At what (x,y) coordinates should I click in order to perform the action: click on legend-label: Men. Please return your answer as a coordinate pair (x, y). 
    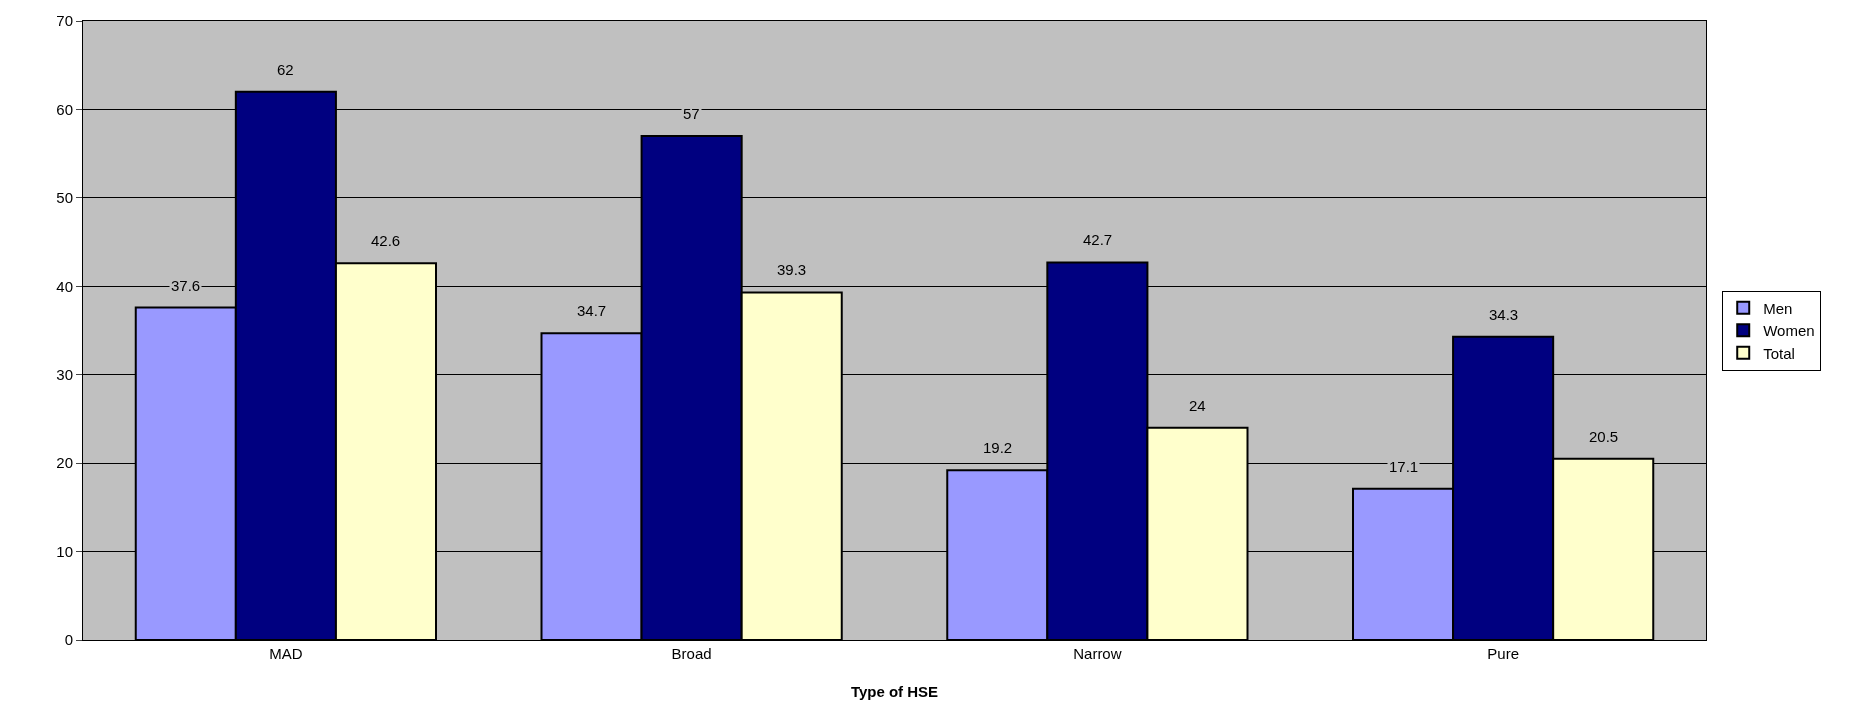
    Looking at the image, I should click on (1778, 308).